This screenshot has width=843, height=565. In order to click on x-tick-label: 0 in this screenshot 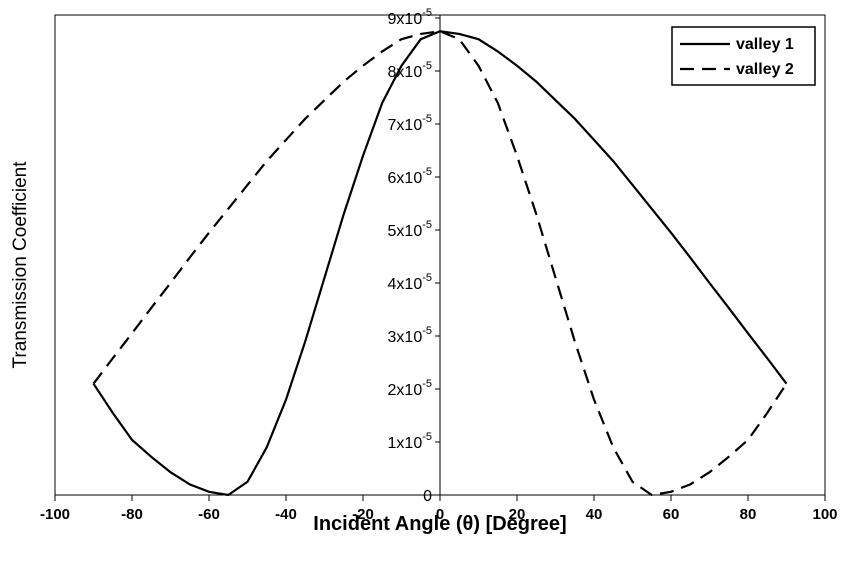, I will do `click(440, 514)`.